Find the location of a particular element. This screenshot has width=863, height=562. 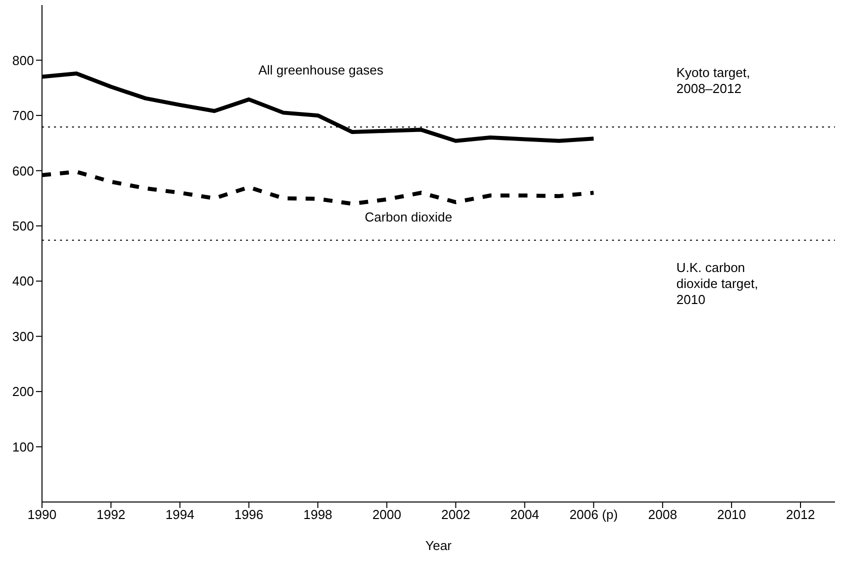

y-tick-label: 200 is located at coordinates (23, 392).